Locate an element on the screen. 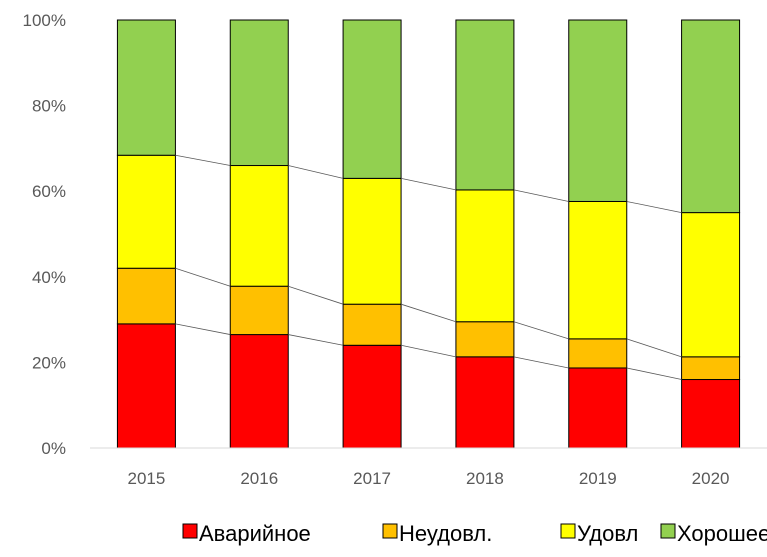  legend-label: Неудовл. is located at coordinates (445, 533).